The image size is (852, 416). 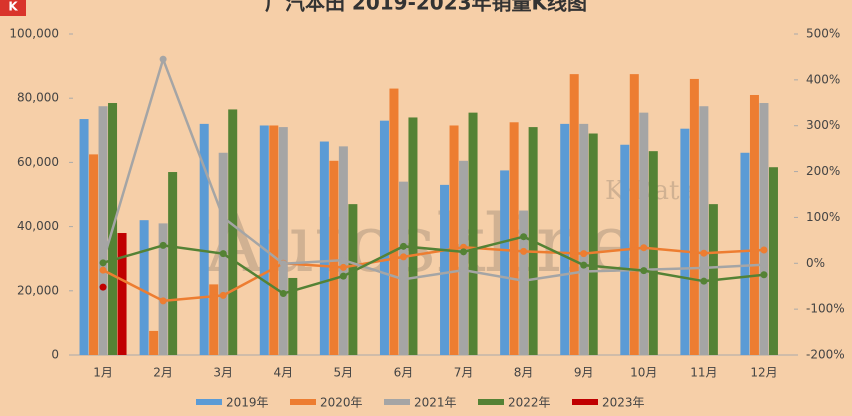 What do you see at coordinates (38, 98) in the screenshot?
I see `y-tick-label: 80,000` at bounding box center [38, 98].